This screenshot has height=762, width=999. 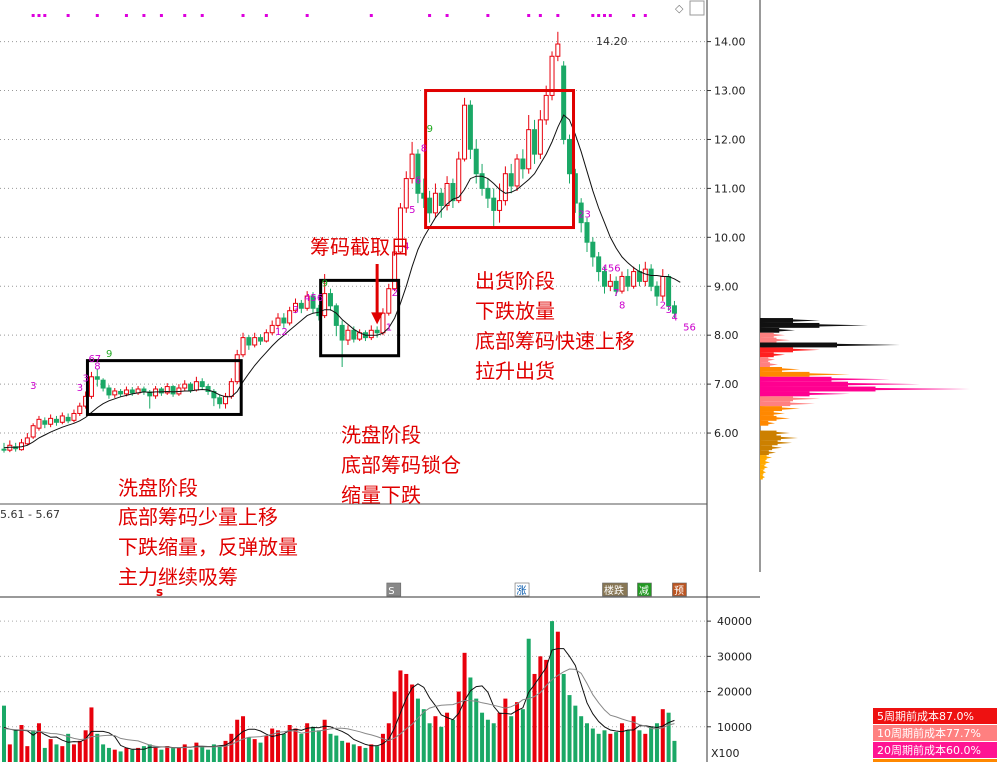 I want to click on signal-tag-box, so click(x=679, y=589).